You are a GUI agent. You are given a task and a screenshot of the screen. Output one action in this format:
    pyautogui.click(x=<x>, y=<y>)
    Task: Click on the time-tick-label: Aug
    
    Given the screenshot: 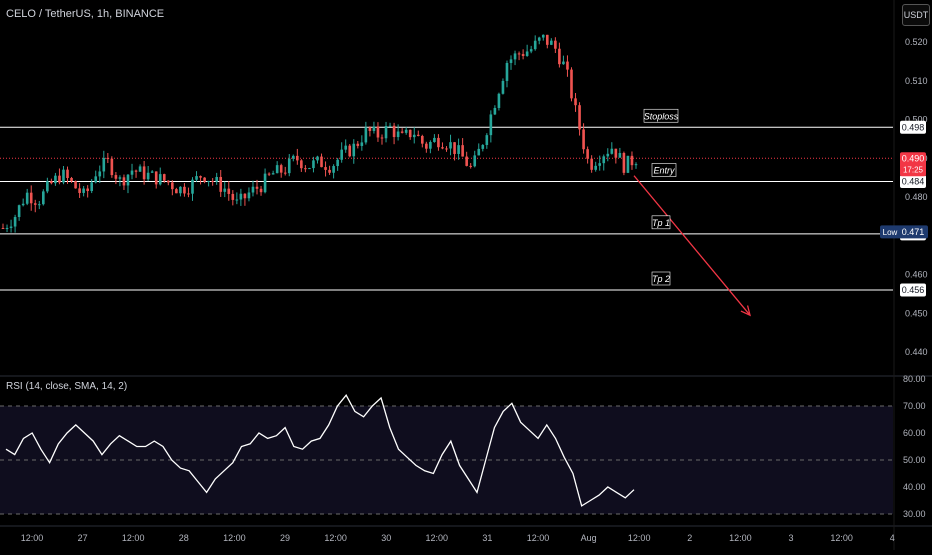 What is the action you would take?
    pyautogui.click(x=589, y=538)
    